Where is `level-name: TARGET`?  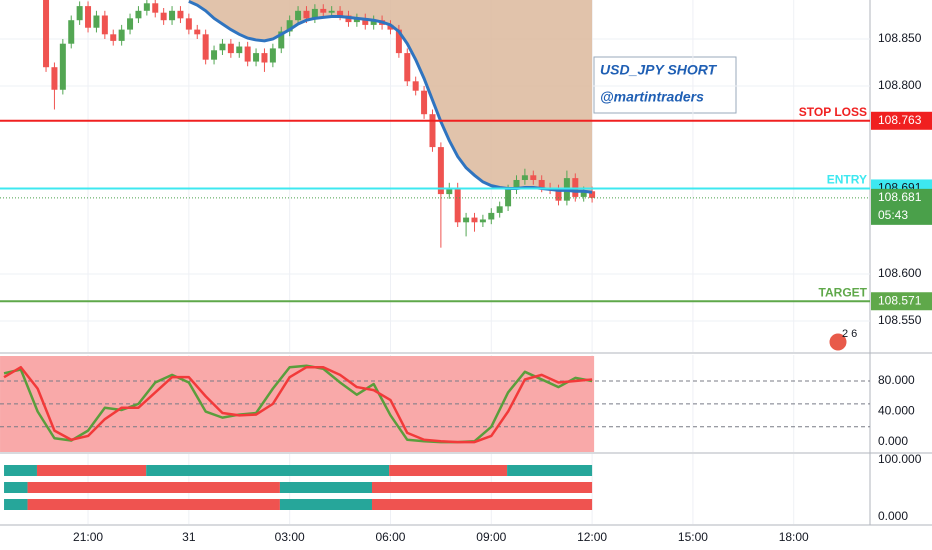 level-name: TARGET is located at coordinates (843, 292).